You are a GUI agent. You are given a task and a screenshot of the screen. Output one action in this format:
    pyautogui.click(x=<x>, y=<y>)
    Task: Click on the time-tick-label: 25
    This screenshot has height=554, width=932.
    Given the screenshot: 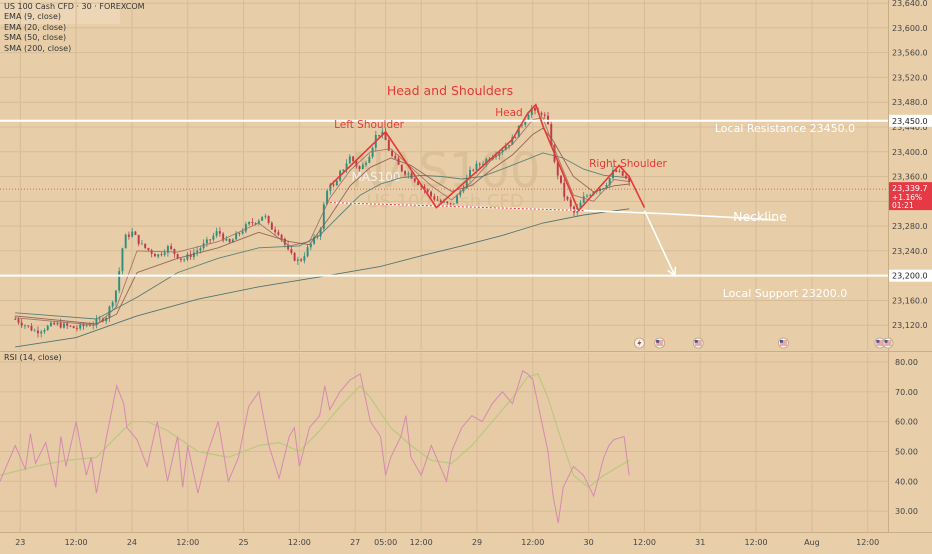 What is the action you would take?
    pyautogui.click(x=243, y=542)
    